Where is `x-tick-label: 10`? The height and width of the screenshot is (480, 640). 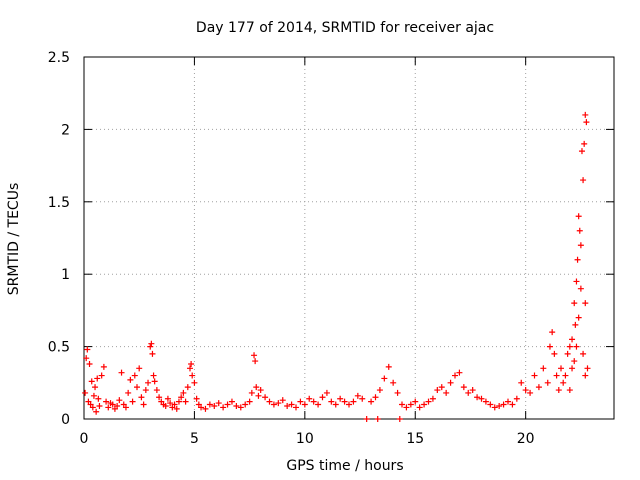 x-tick-label: 10 is located at coordinates (305, 439).